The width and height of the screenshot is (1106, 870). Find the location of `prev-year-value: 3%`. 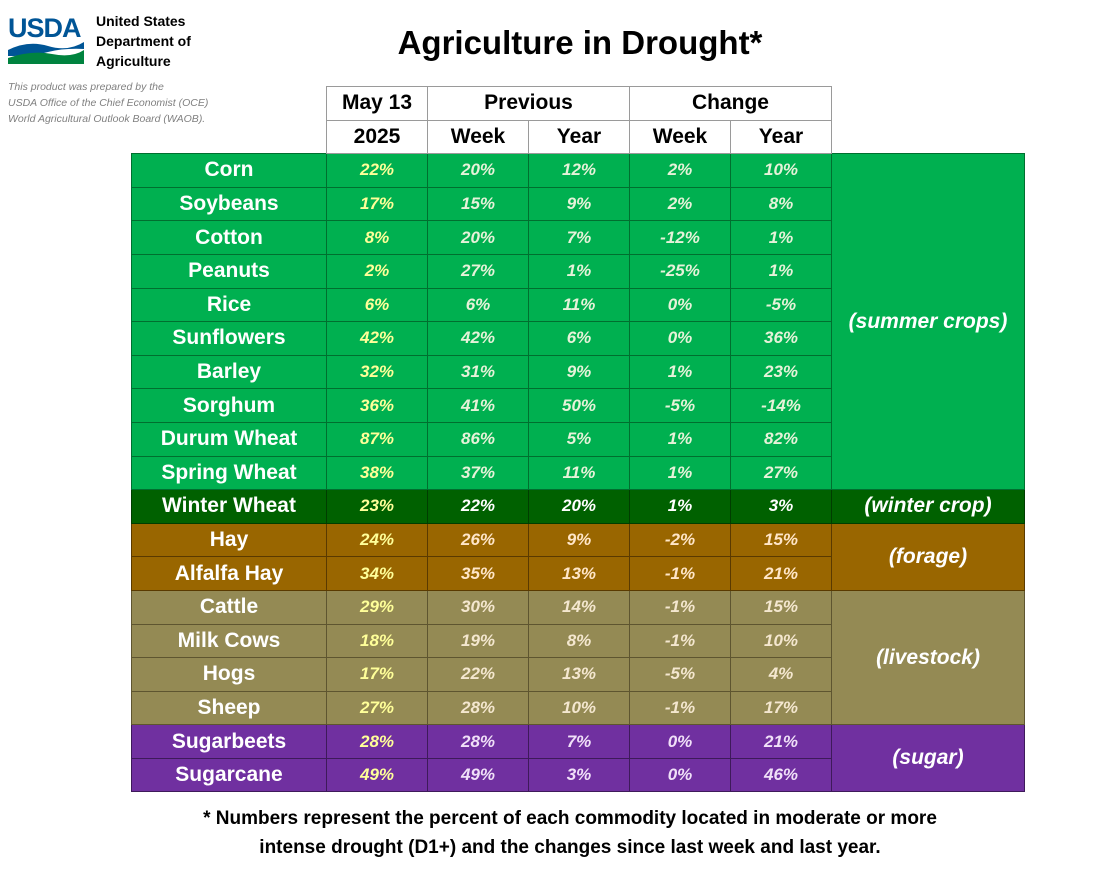

prev-year-value: 3% is located at coordinates (579, 775).